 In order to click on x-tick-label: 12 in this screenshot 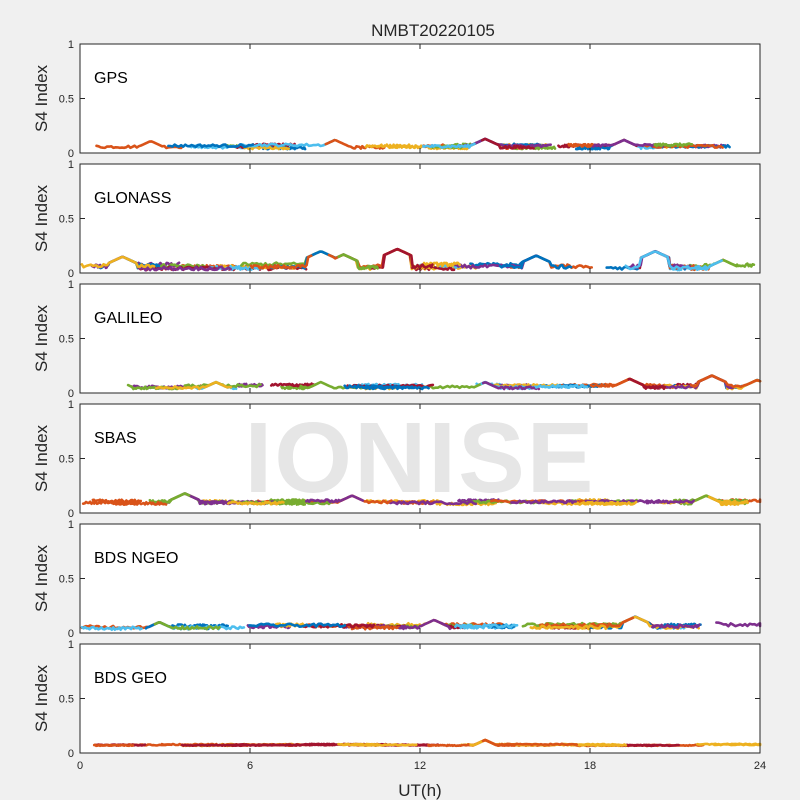, I will do `click(420, 766)`.